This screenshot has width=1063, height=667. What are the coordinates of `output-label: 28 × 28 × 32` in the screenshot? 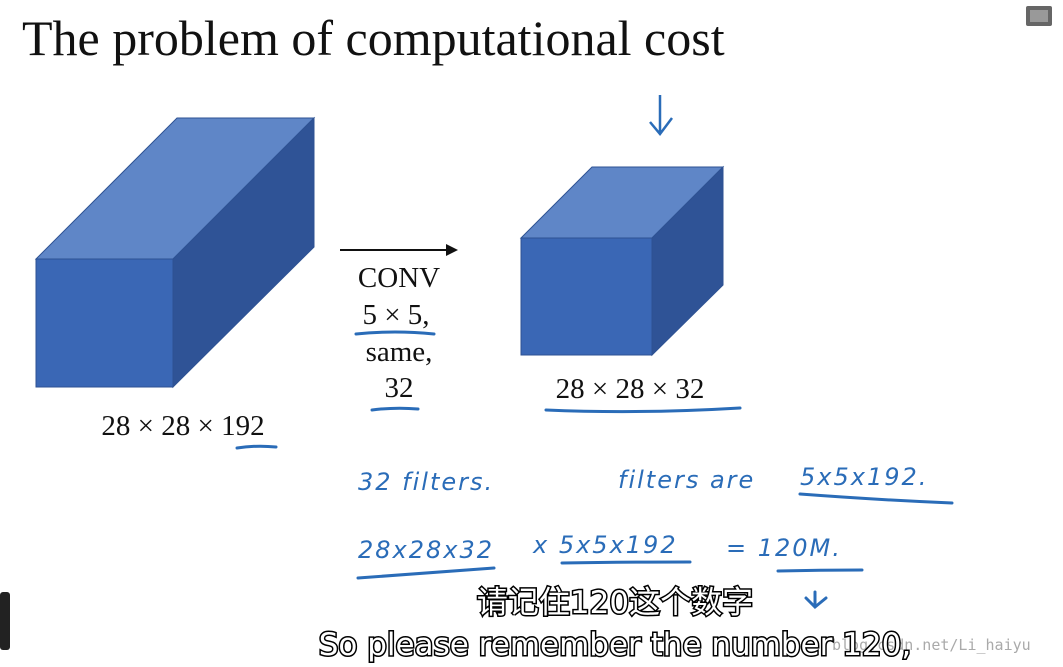 It's located at (630, 389).